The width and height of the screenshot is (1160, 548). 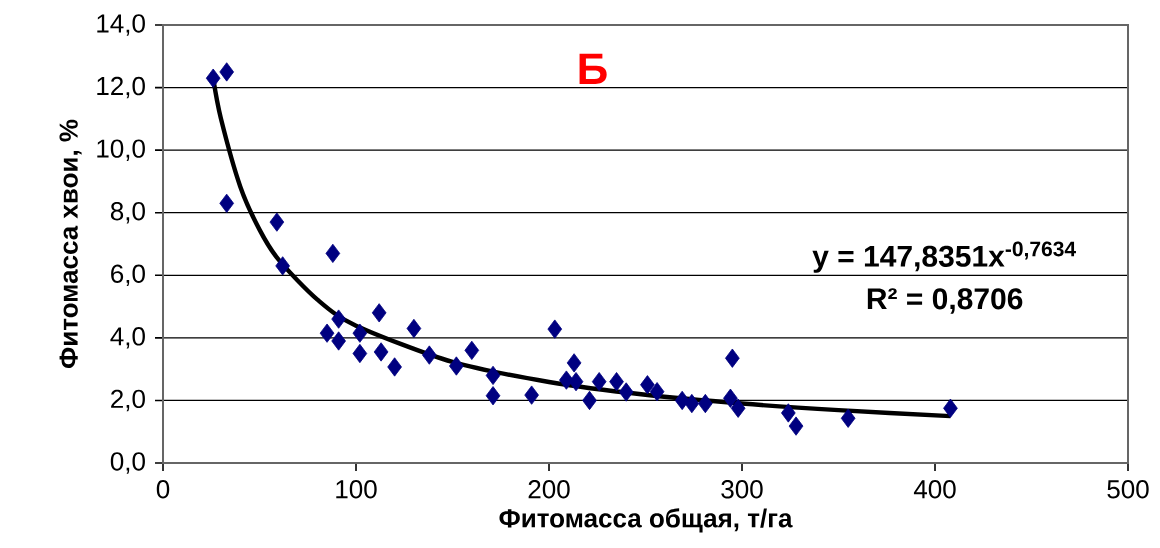 I want to click on y-tick-label: 2,0, so click(x=128, y=400).